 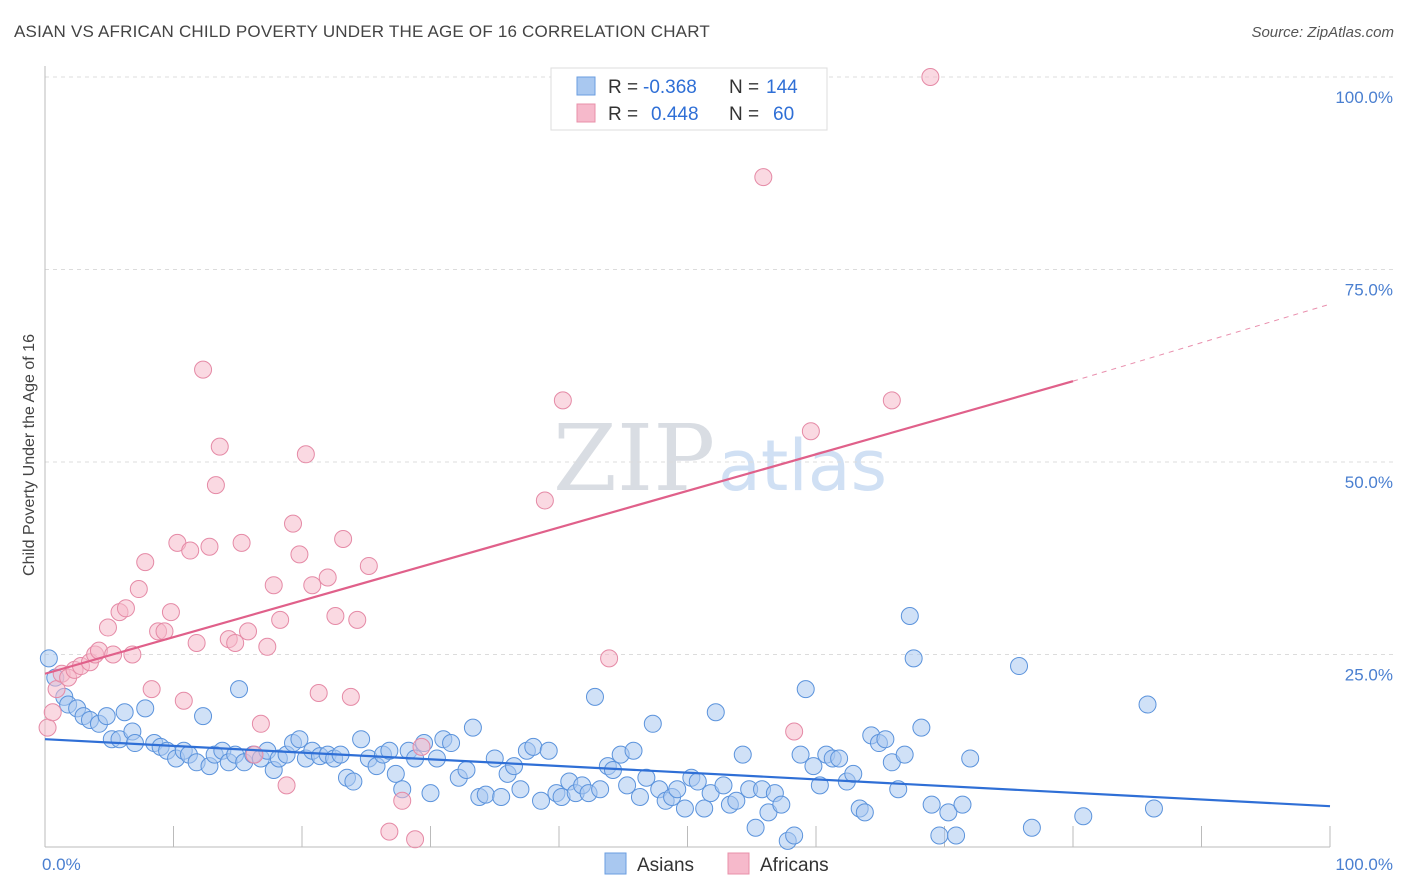 I want to click on x-tick-label-max: 100.0%, so click(x=1364, y=864).